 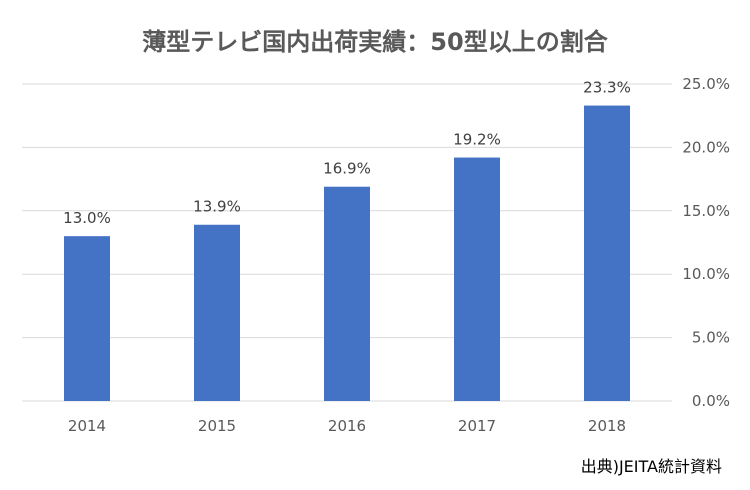 I want to click on data-label: 13.0%, so click(x=87, y=218).